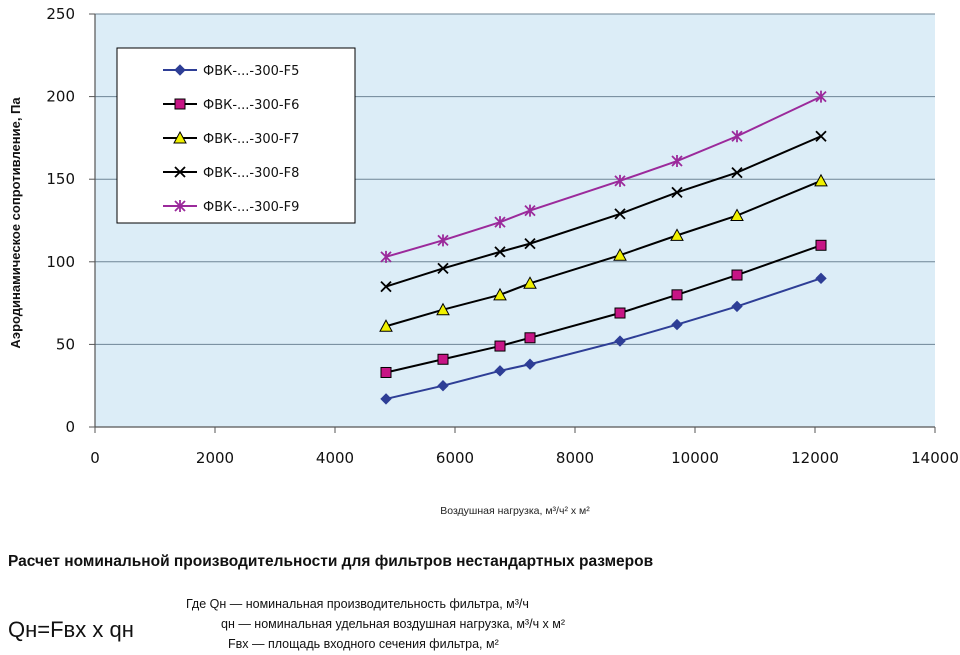  Describe the element at coordinates (65, 344) in the screenshot. I see `y-tick-label: 50` at that location.